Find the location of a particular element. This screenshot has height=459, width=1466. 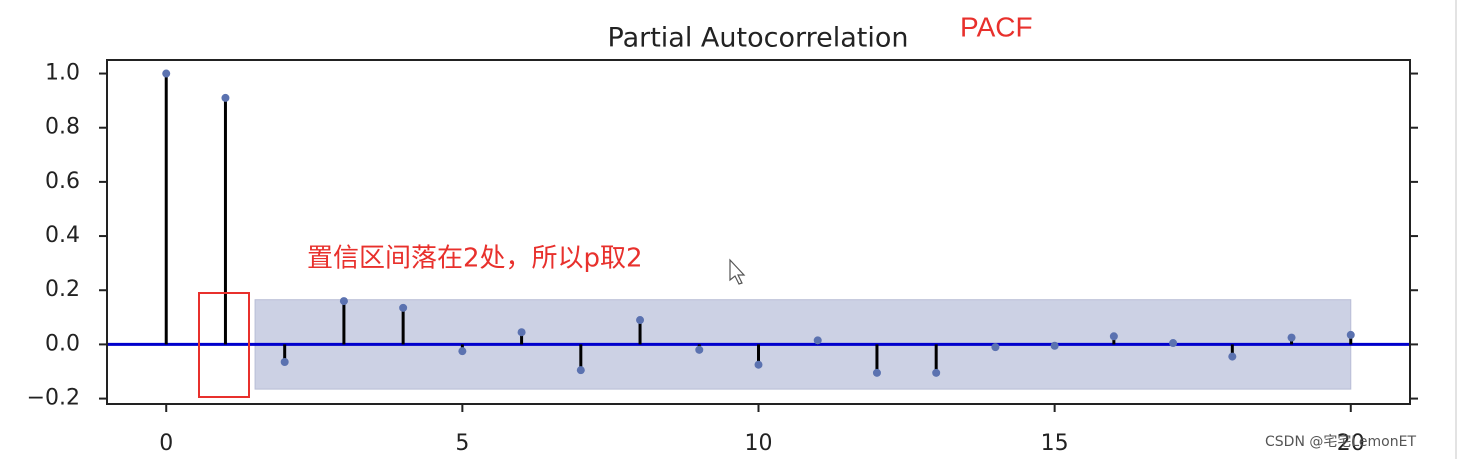

chart-title: Partial Autocorrelation is located at coordinates (758, 38).